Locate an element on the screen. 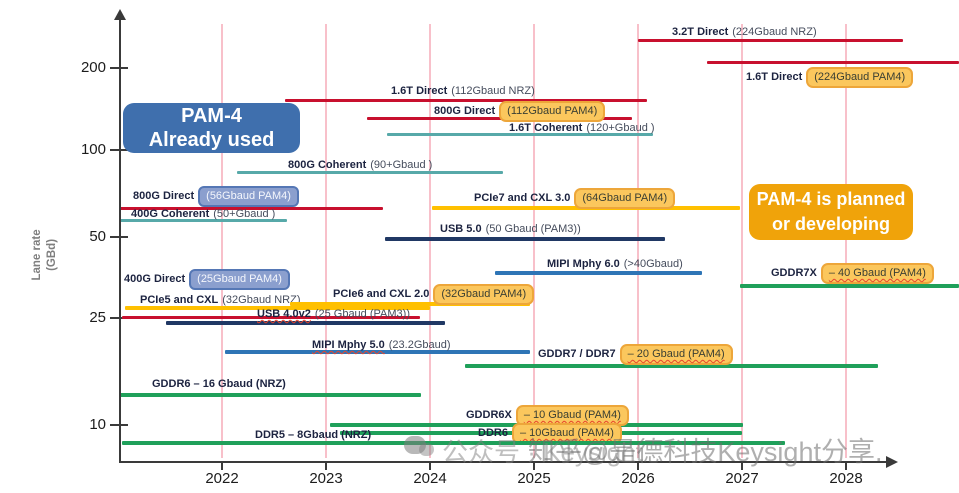 The image size is (959, 493). roadmap-label-gddr6-16-gbaud-nrz: GDDR6 – 16 Gbaud (NRZ) is located at coordinates (219, 384).